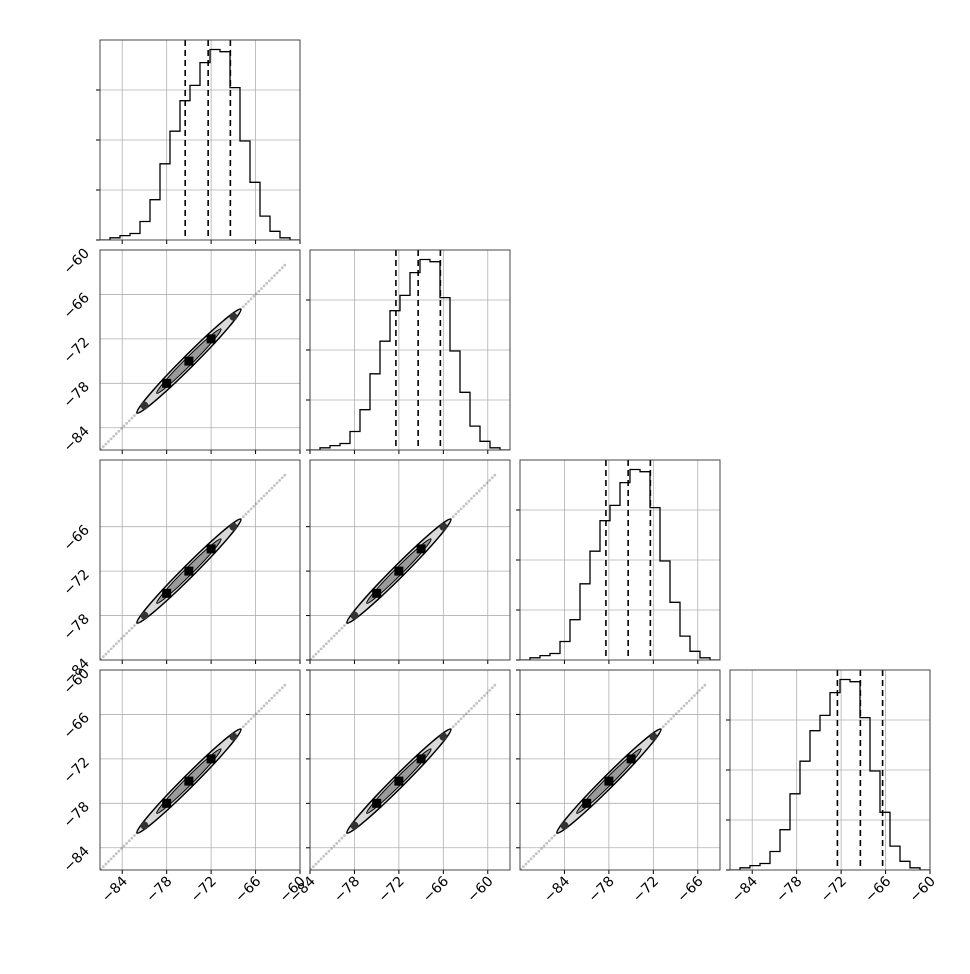 The height and width of the screenshot is (974, 970). What do you see at coordinates (410, 354) in the screenshot?
I see `histogram-step` at bounding box center [410, 354].